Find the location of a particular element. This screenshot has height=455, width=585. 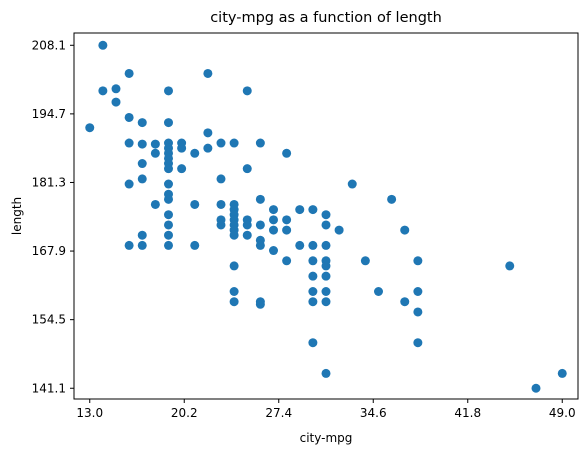

y-tick-label: 141.1 is located at coordinates (49, 388).